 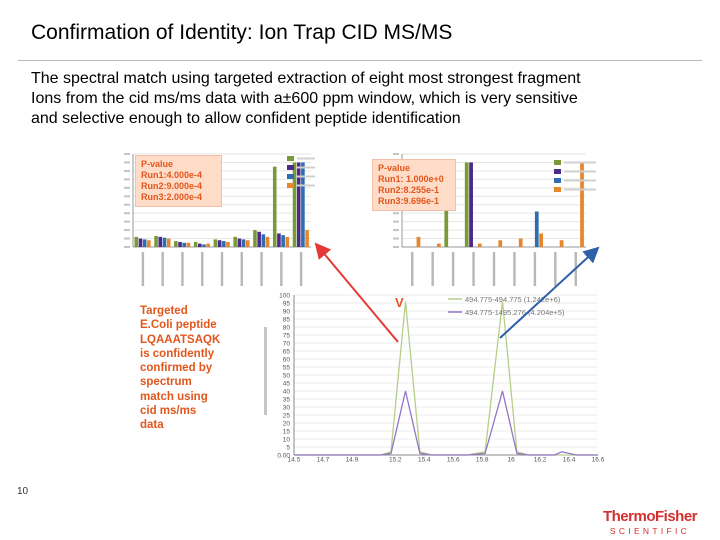 I want to click on x-tick-label: 14.5, so click(x=294, y=460).